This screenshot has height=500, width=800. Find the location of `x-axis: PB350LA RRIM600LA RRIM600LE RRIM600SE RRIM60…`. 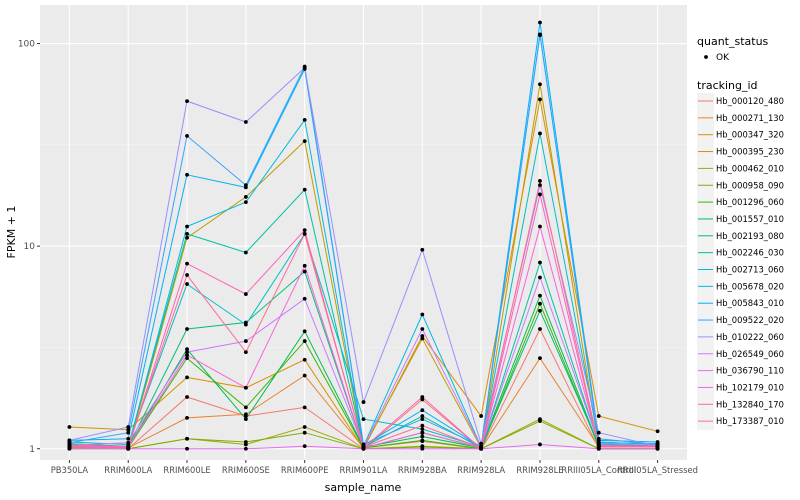

x-axis: PB350LA RRIM600LA RRIM600LE RRIM600SE RRIM60… is located at coordinates (374, 467).